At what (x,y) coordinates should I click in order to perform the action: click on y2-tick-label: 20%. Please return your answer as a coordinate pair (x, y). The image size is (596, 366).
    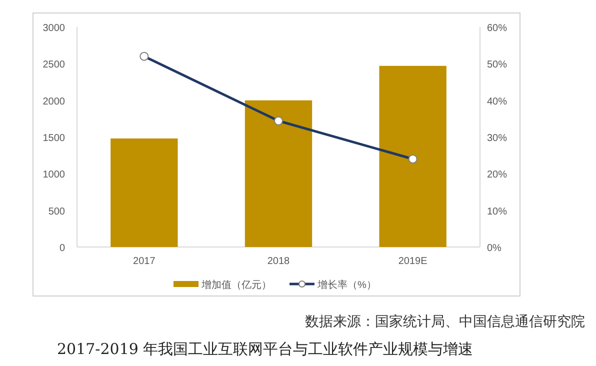
    Looking at the image, I should click on (497, 175).